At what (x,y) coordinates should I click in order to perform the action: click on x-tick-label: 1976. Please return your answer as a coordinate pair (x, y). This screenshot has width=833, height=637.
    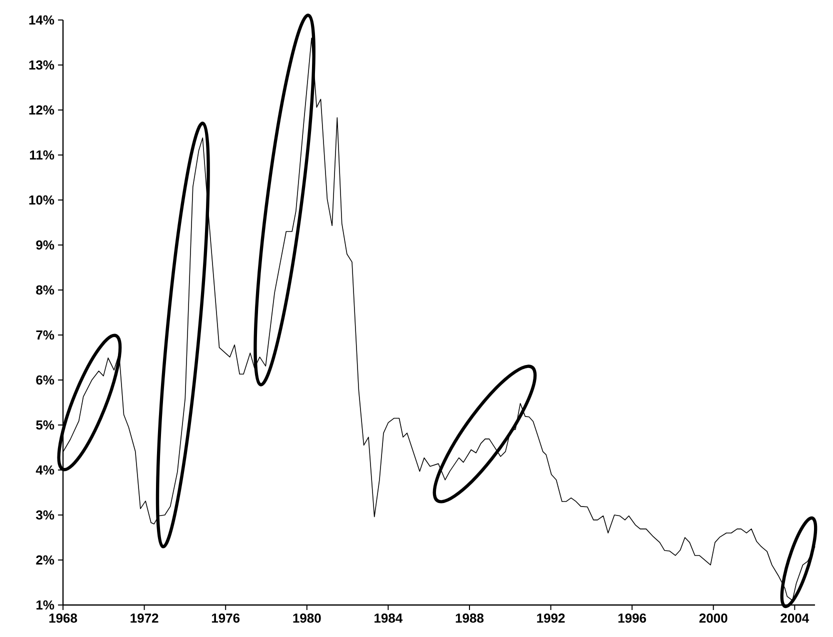
    Looking at the image, I should click on (226, 618).